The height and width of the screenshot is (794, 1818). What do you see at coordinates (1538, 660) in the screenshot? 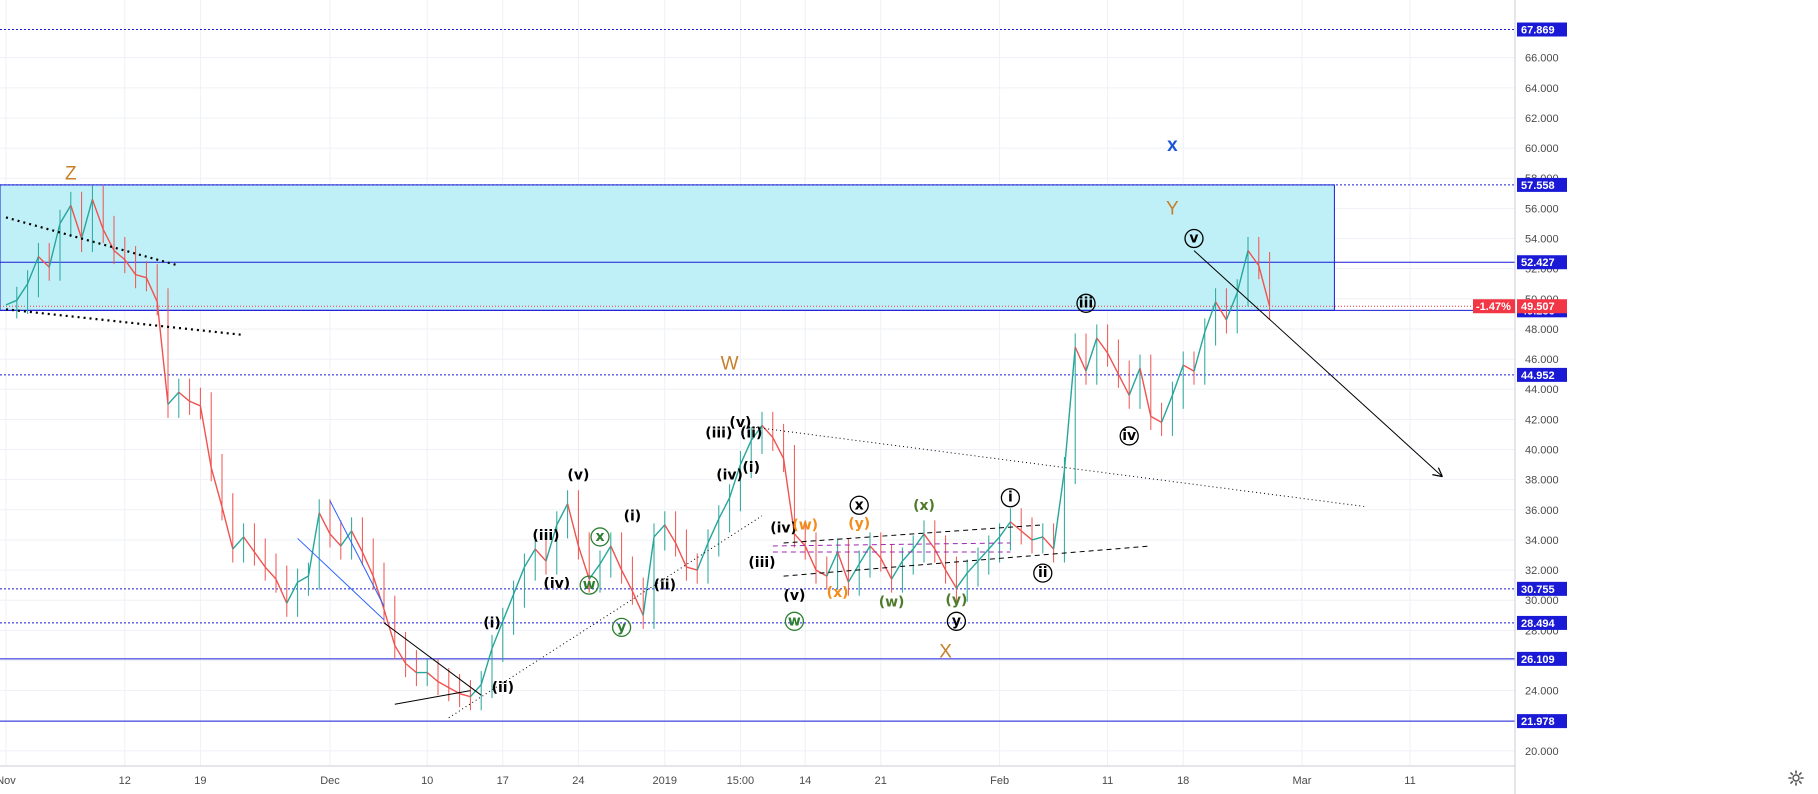
I see `price-level-tag-text: 26.109` at bounding box center [1538, 660].